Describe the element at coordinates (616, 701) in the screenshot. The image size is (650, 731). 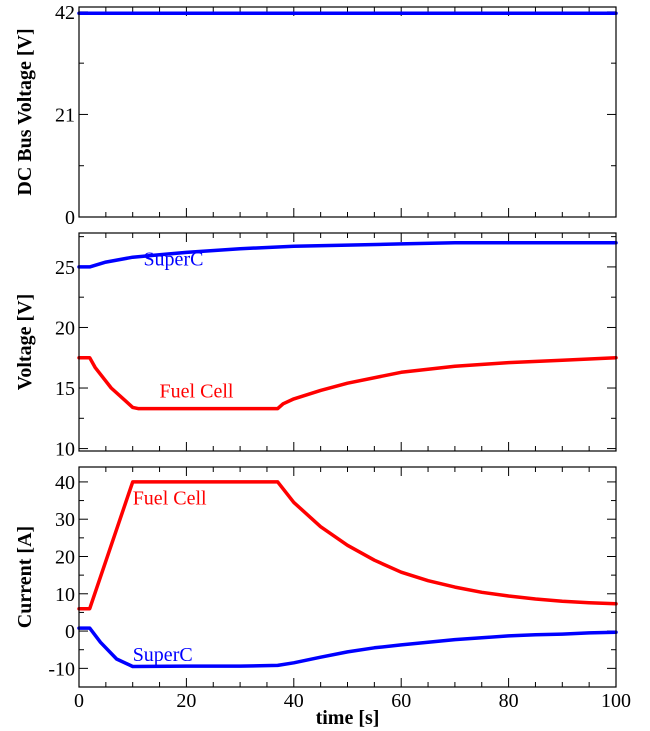
I see `x-tick-label: 100` at that location.